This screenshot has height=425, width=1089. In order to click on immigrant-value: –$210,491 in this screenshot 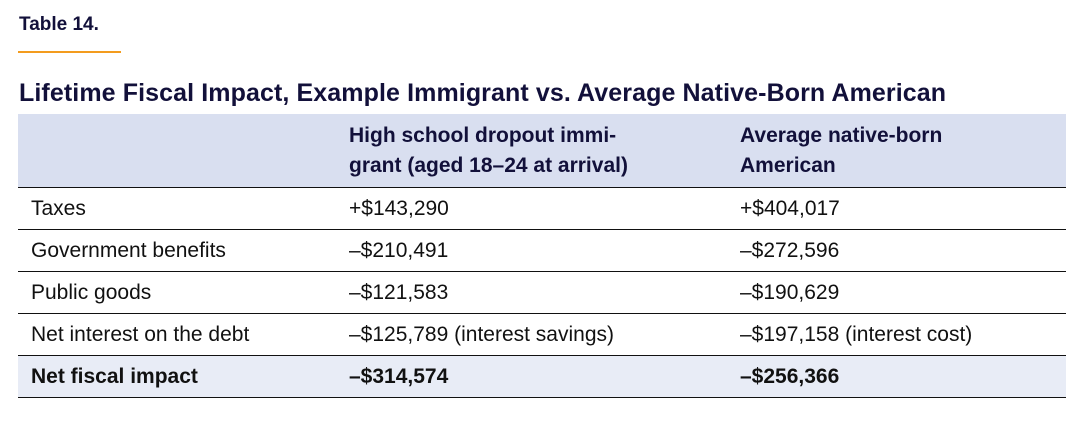, I will do `click(544, 250)`.